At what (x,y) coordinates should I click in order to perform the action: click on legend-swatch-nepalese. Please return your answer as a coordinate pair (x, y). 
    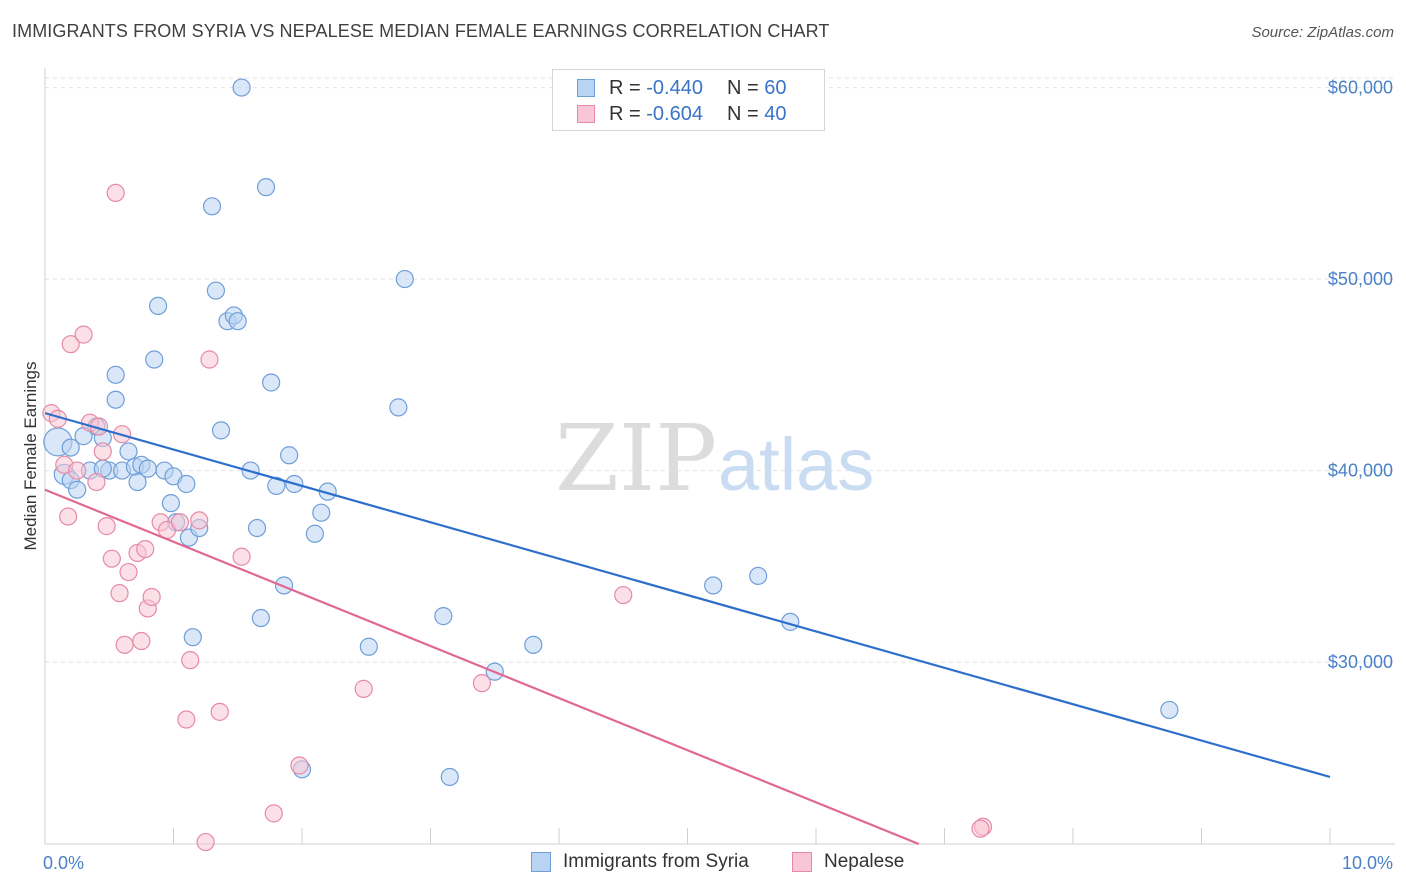
    Looking at the image, I should click on (586, 114).